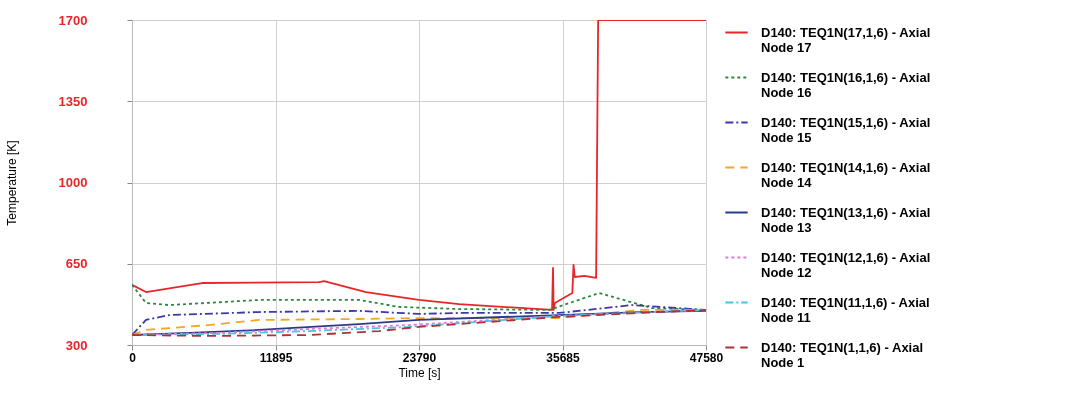  I want to click on legend-label: D140: TEQ1N(13,1,6) - Axial Node 13, so click(846, 219).